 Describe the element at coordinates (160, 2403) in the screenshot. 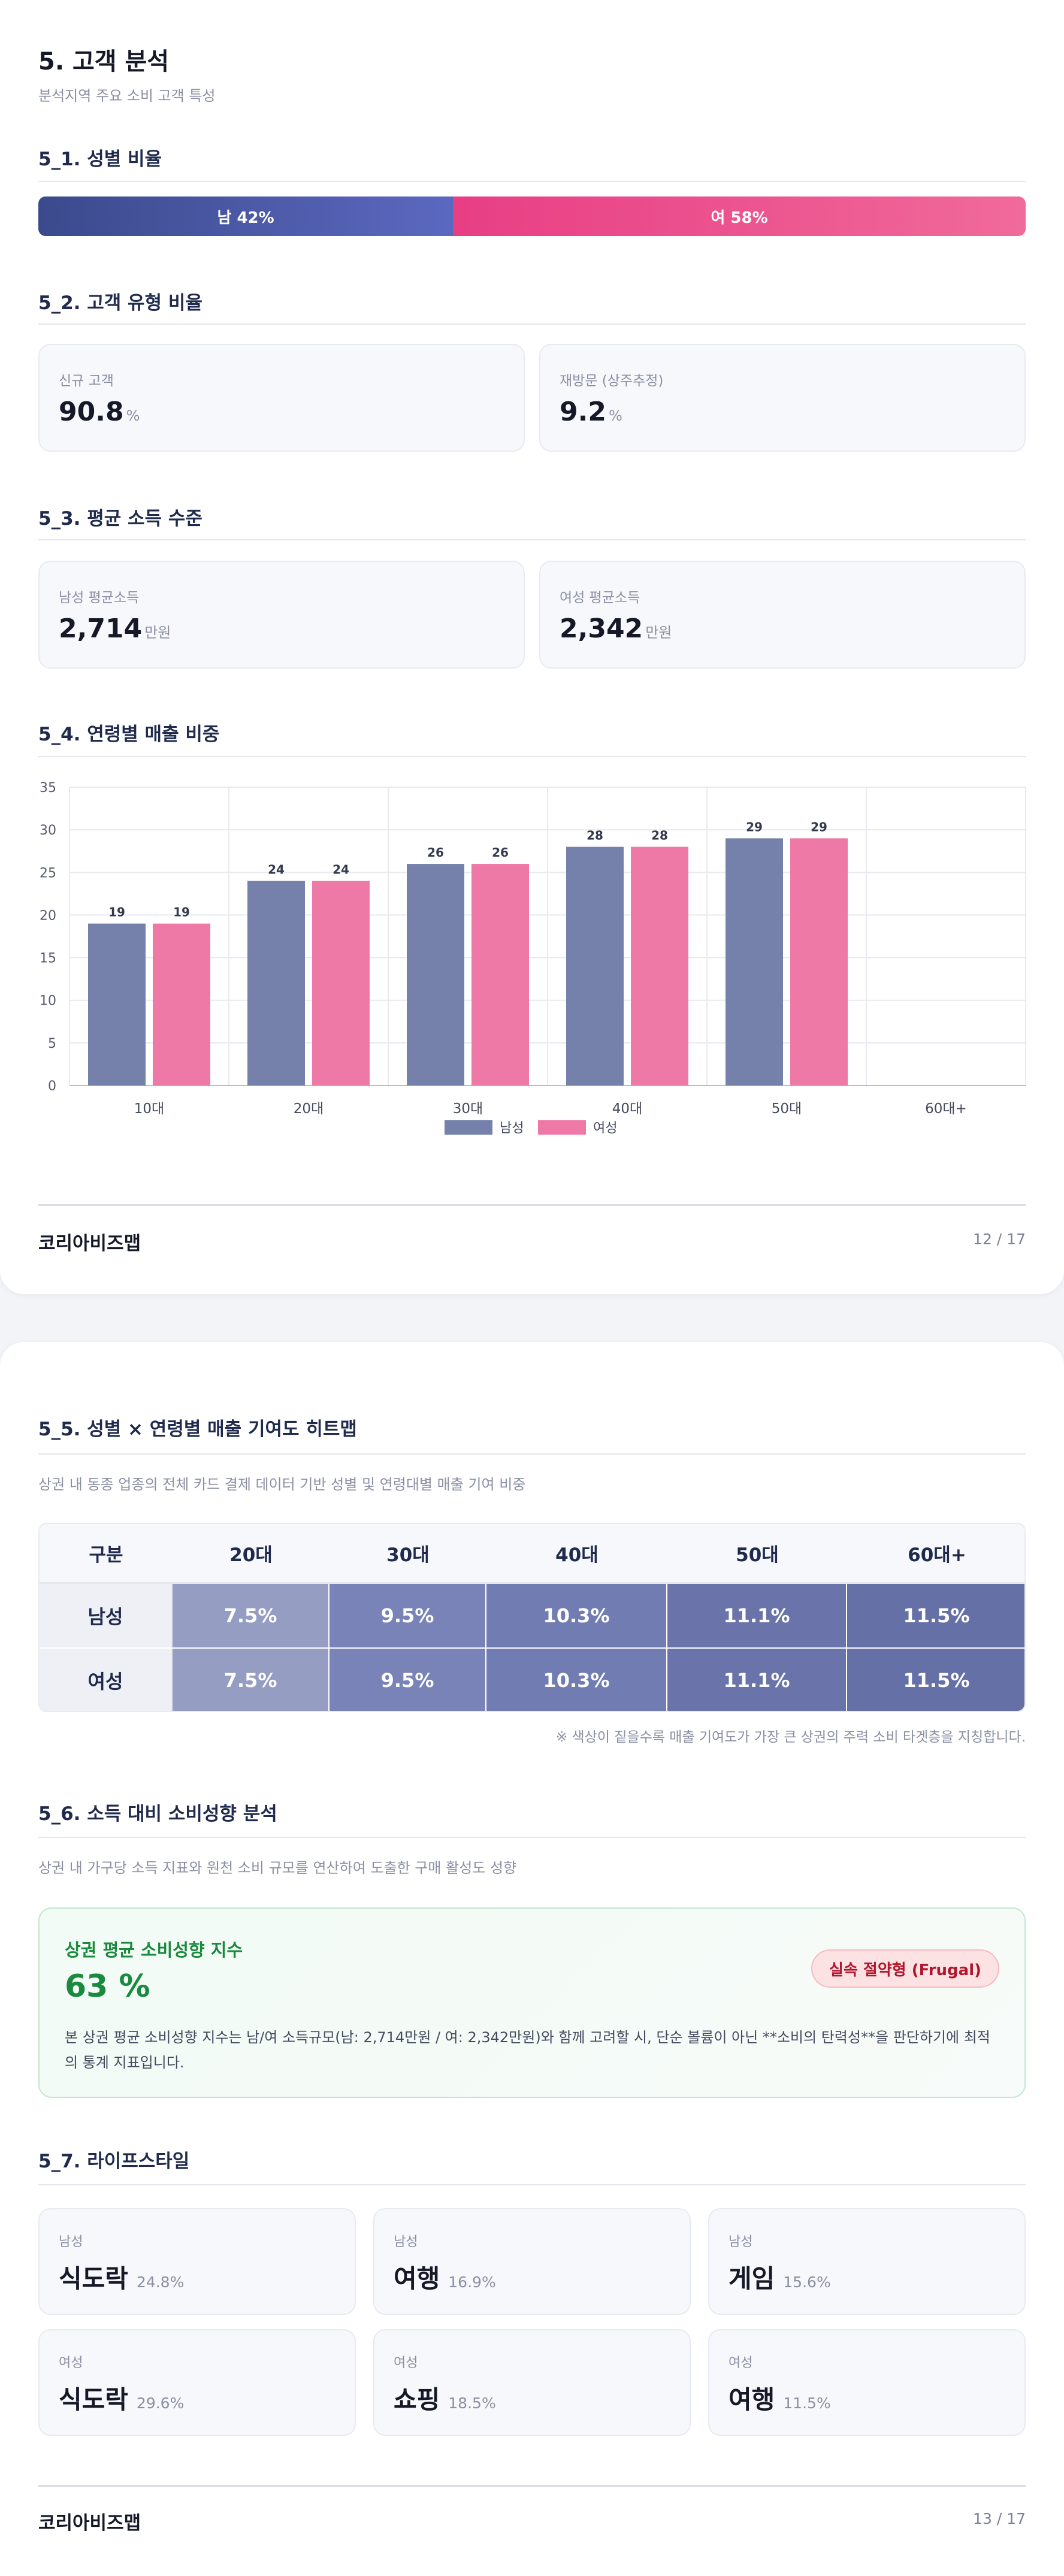

I see `lifestyle-percent: 29.6%` at that location.